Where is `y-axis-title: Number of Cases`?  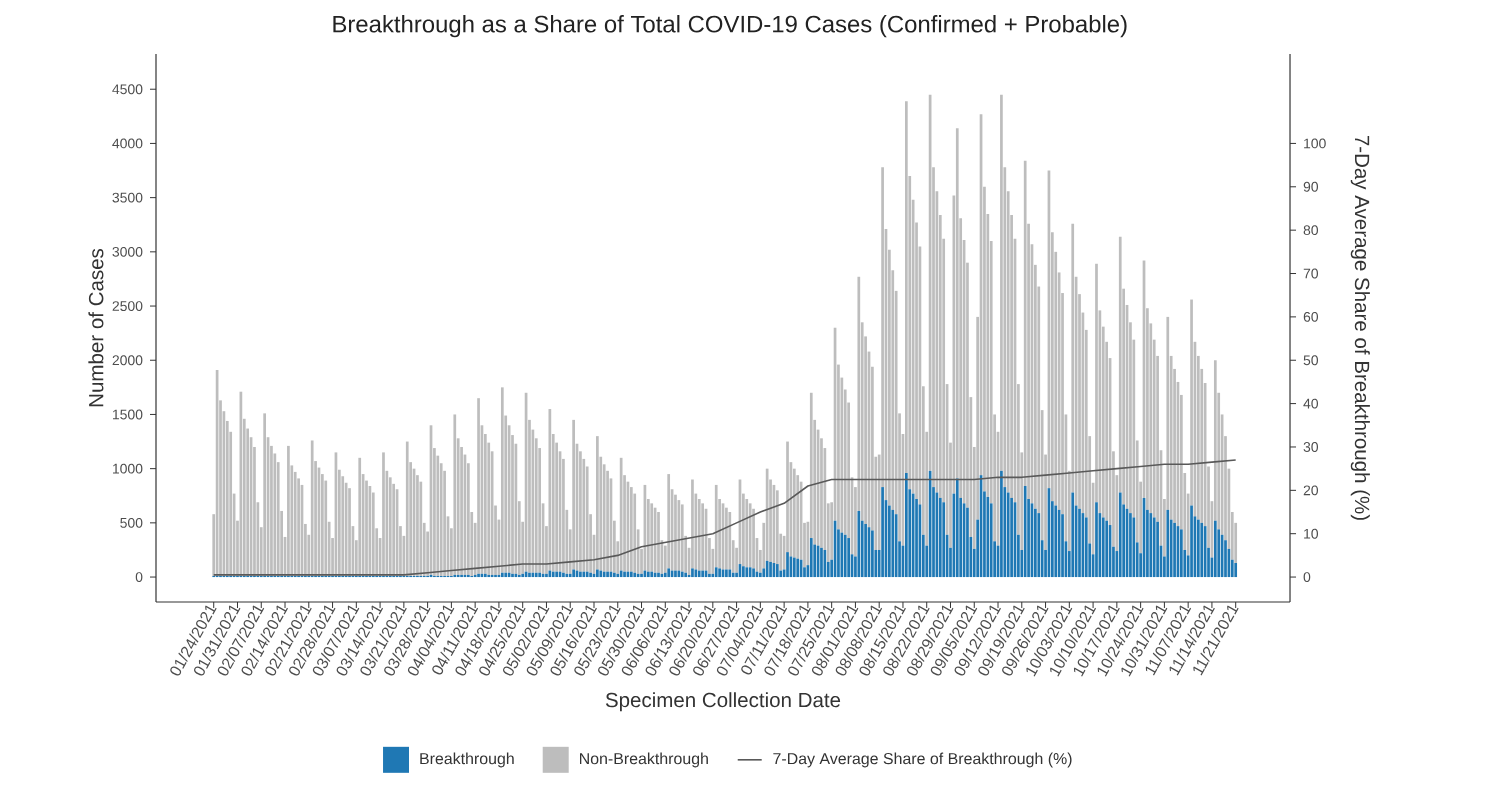
y-axis-title: Number of Cases is located at coordinates (96, 327).